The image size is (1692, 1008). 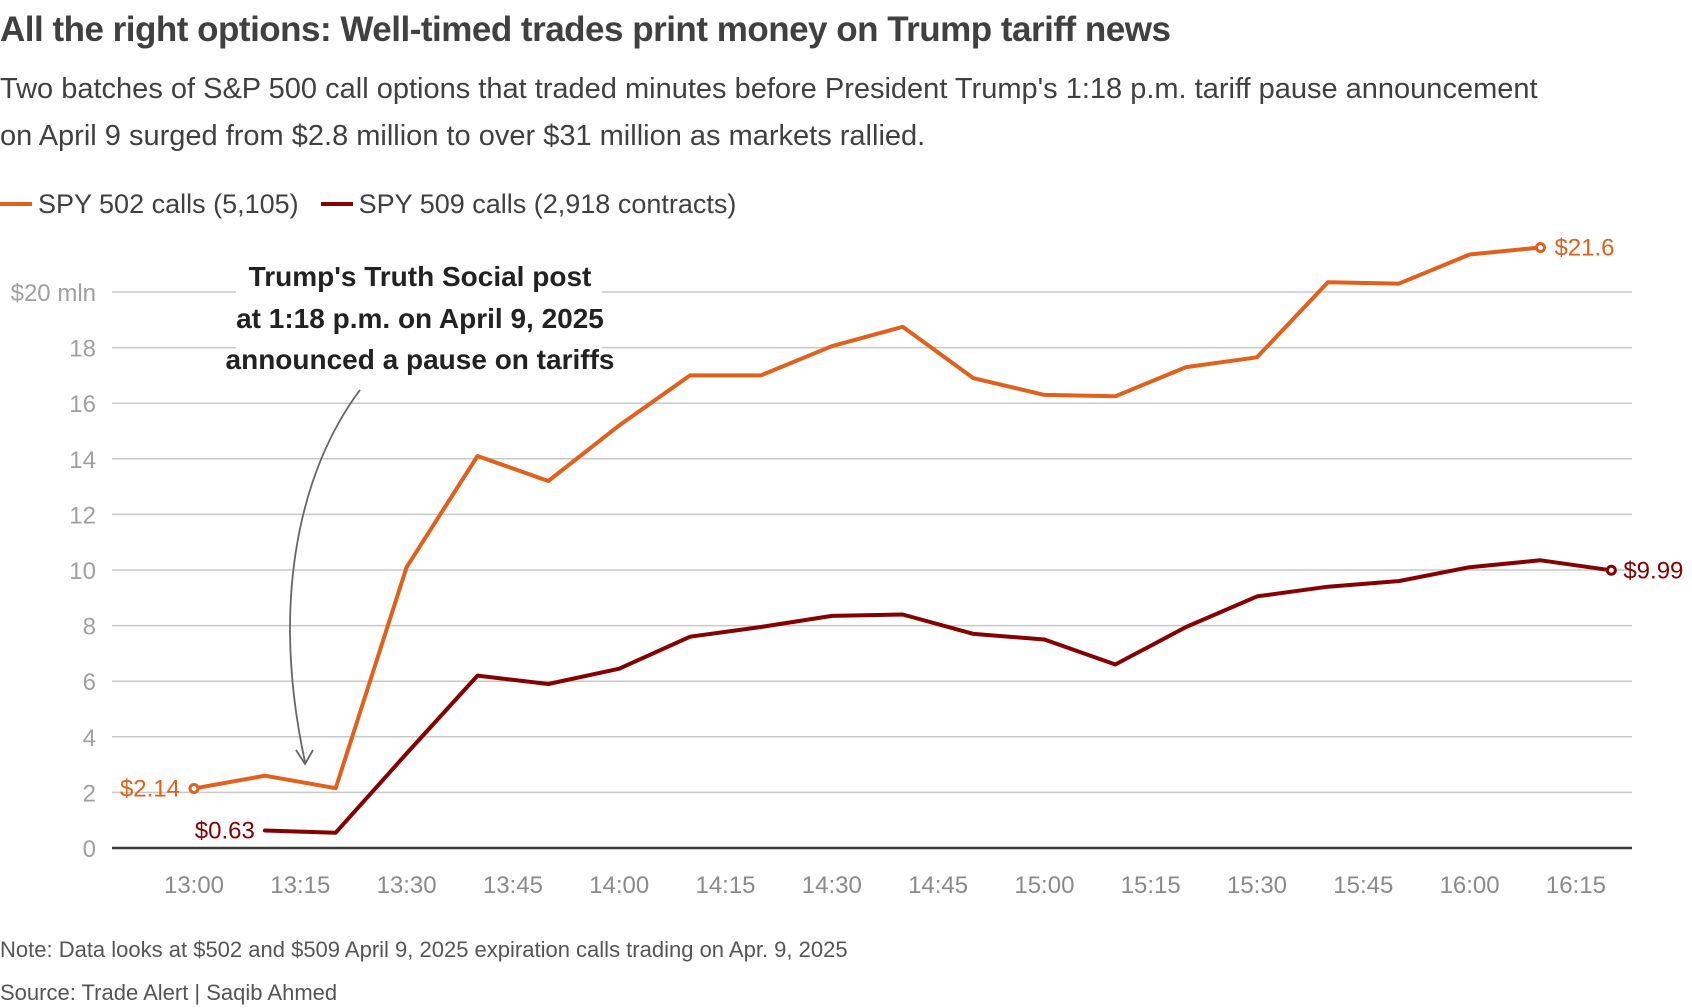 I want to click on x-tick-label: 13:15, so click(x=300, y=885).